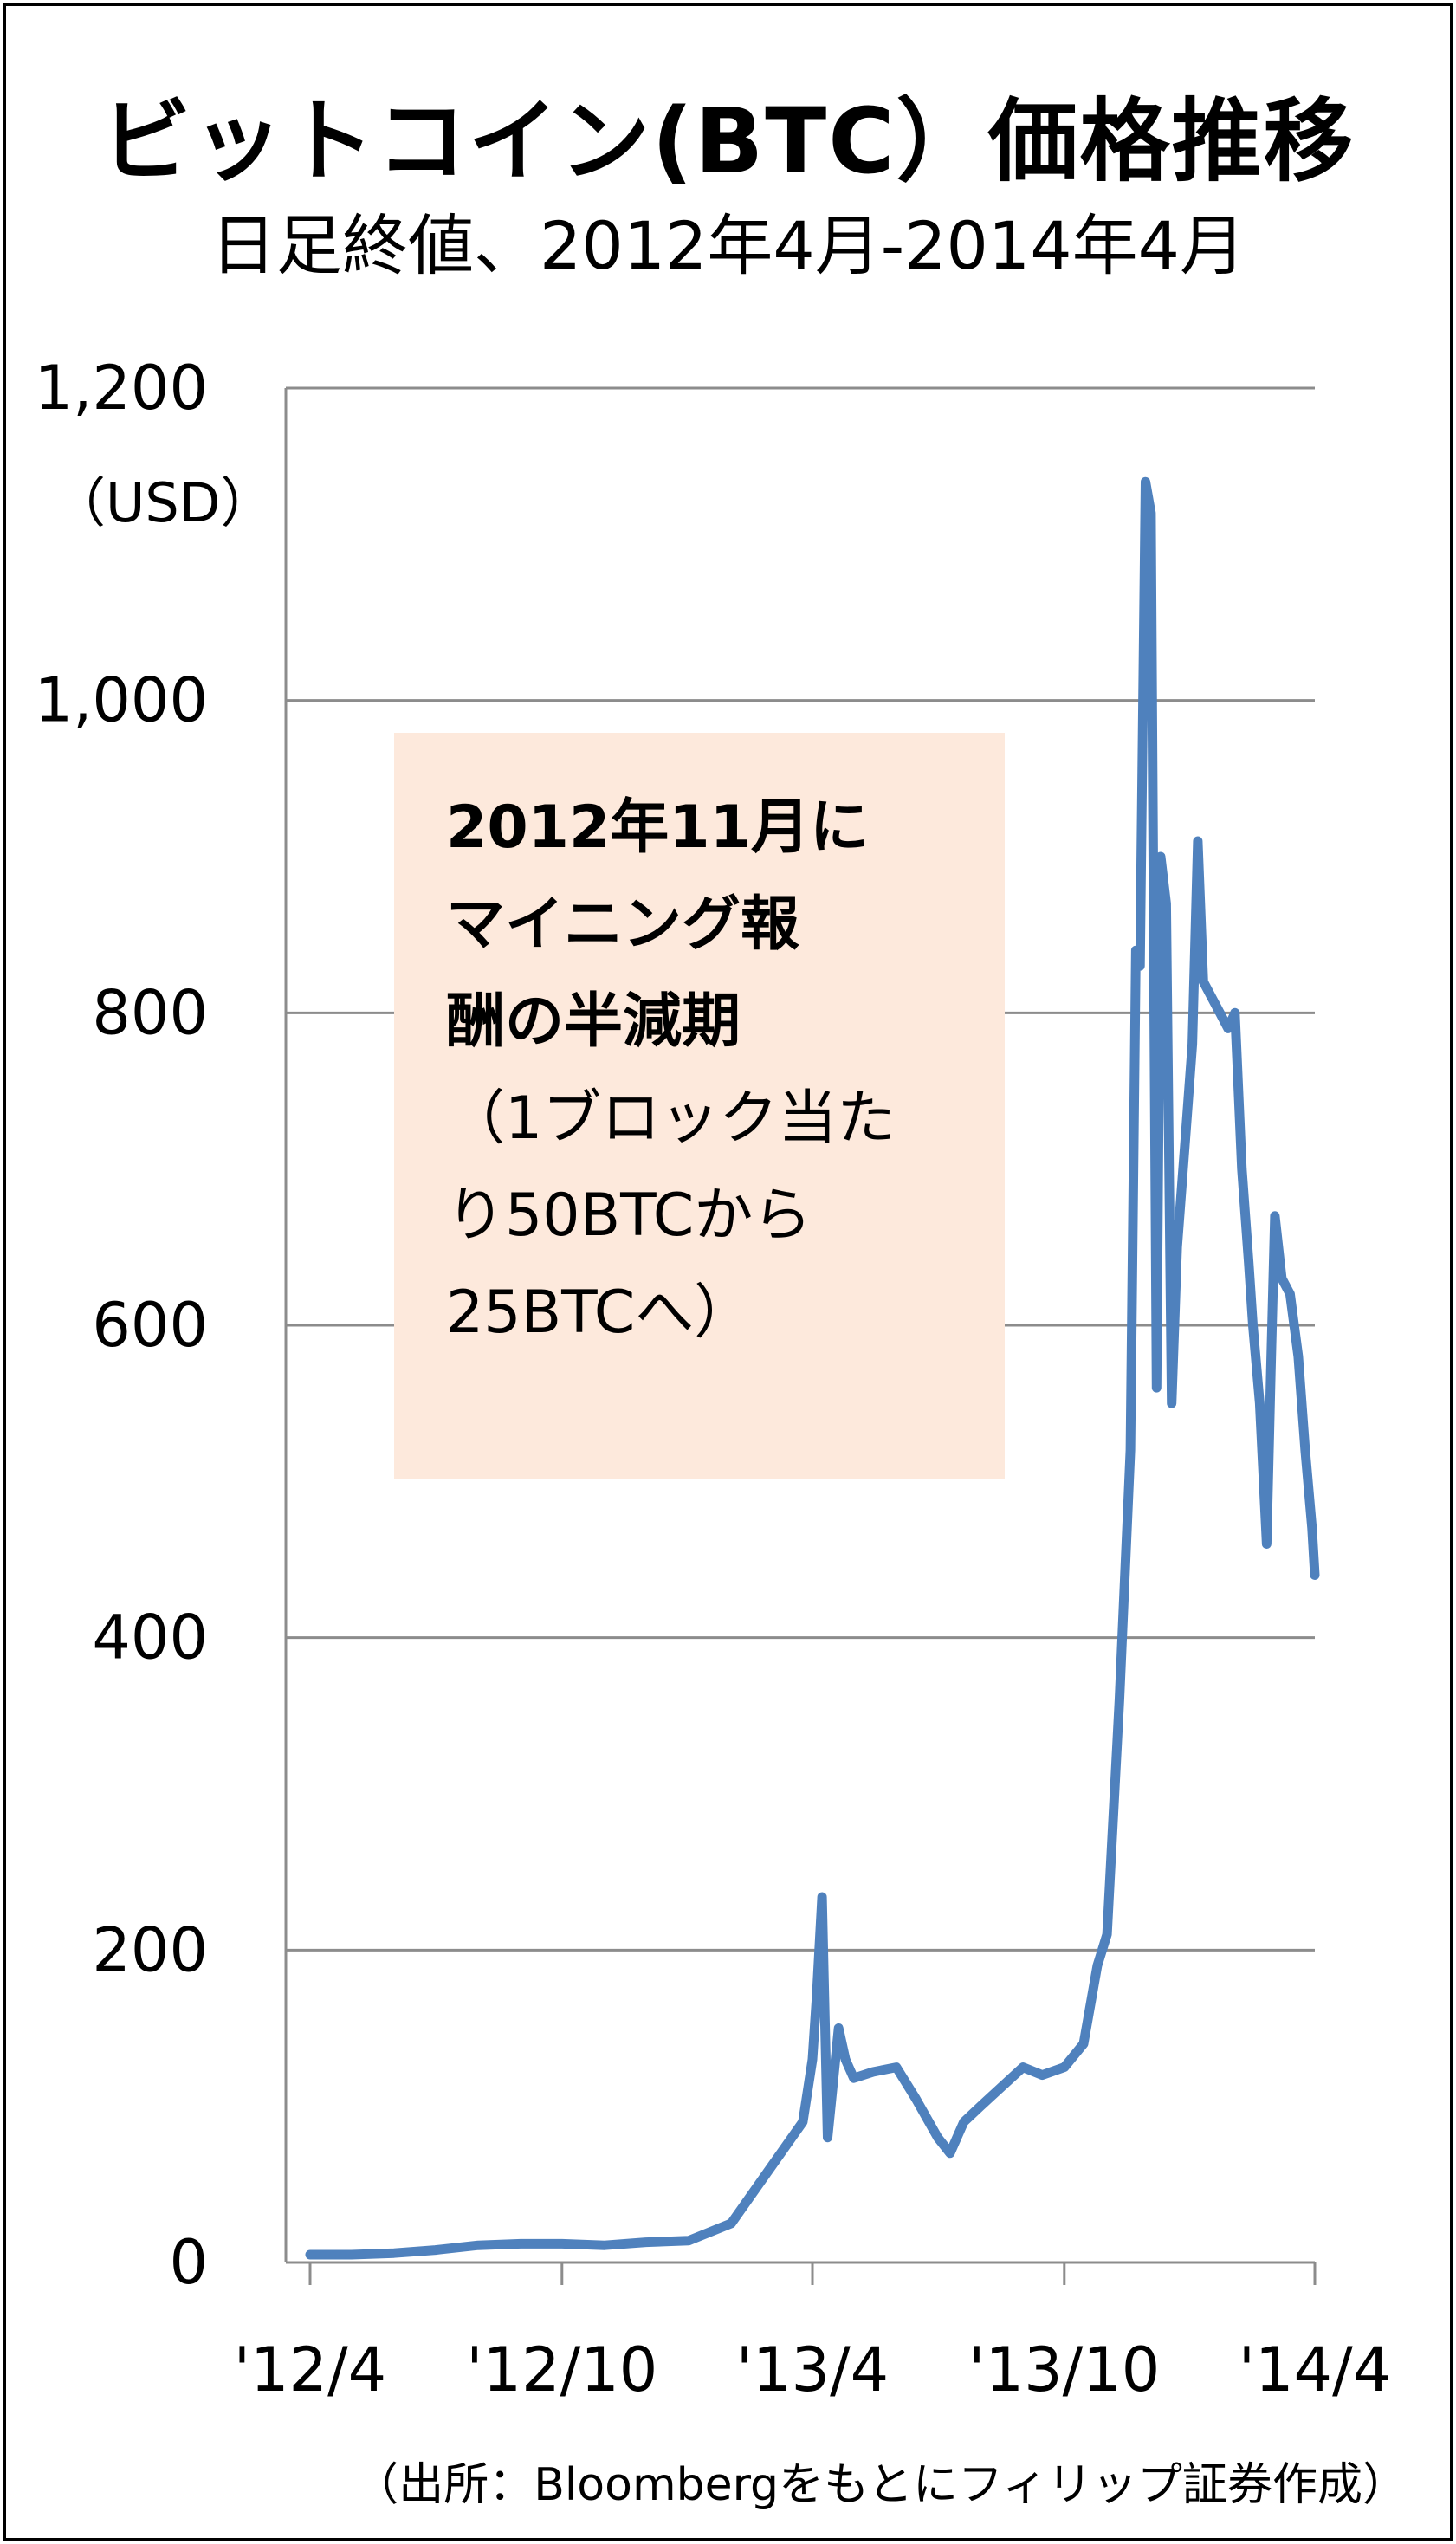 This screenshot has height=2544, width=1456. Describe the element at coordinates (150, 1950) in the screenshot. I see `y-tick-label: 200` at that location.